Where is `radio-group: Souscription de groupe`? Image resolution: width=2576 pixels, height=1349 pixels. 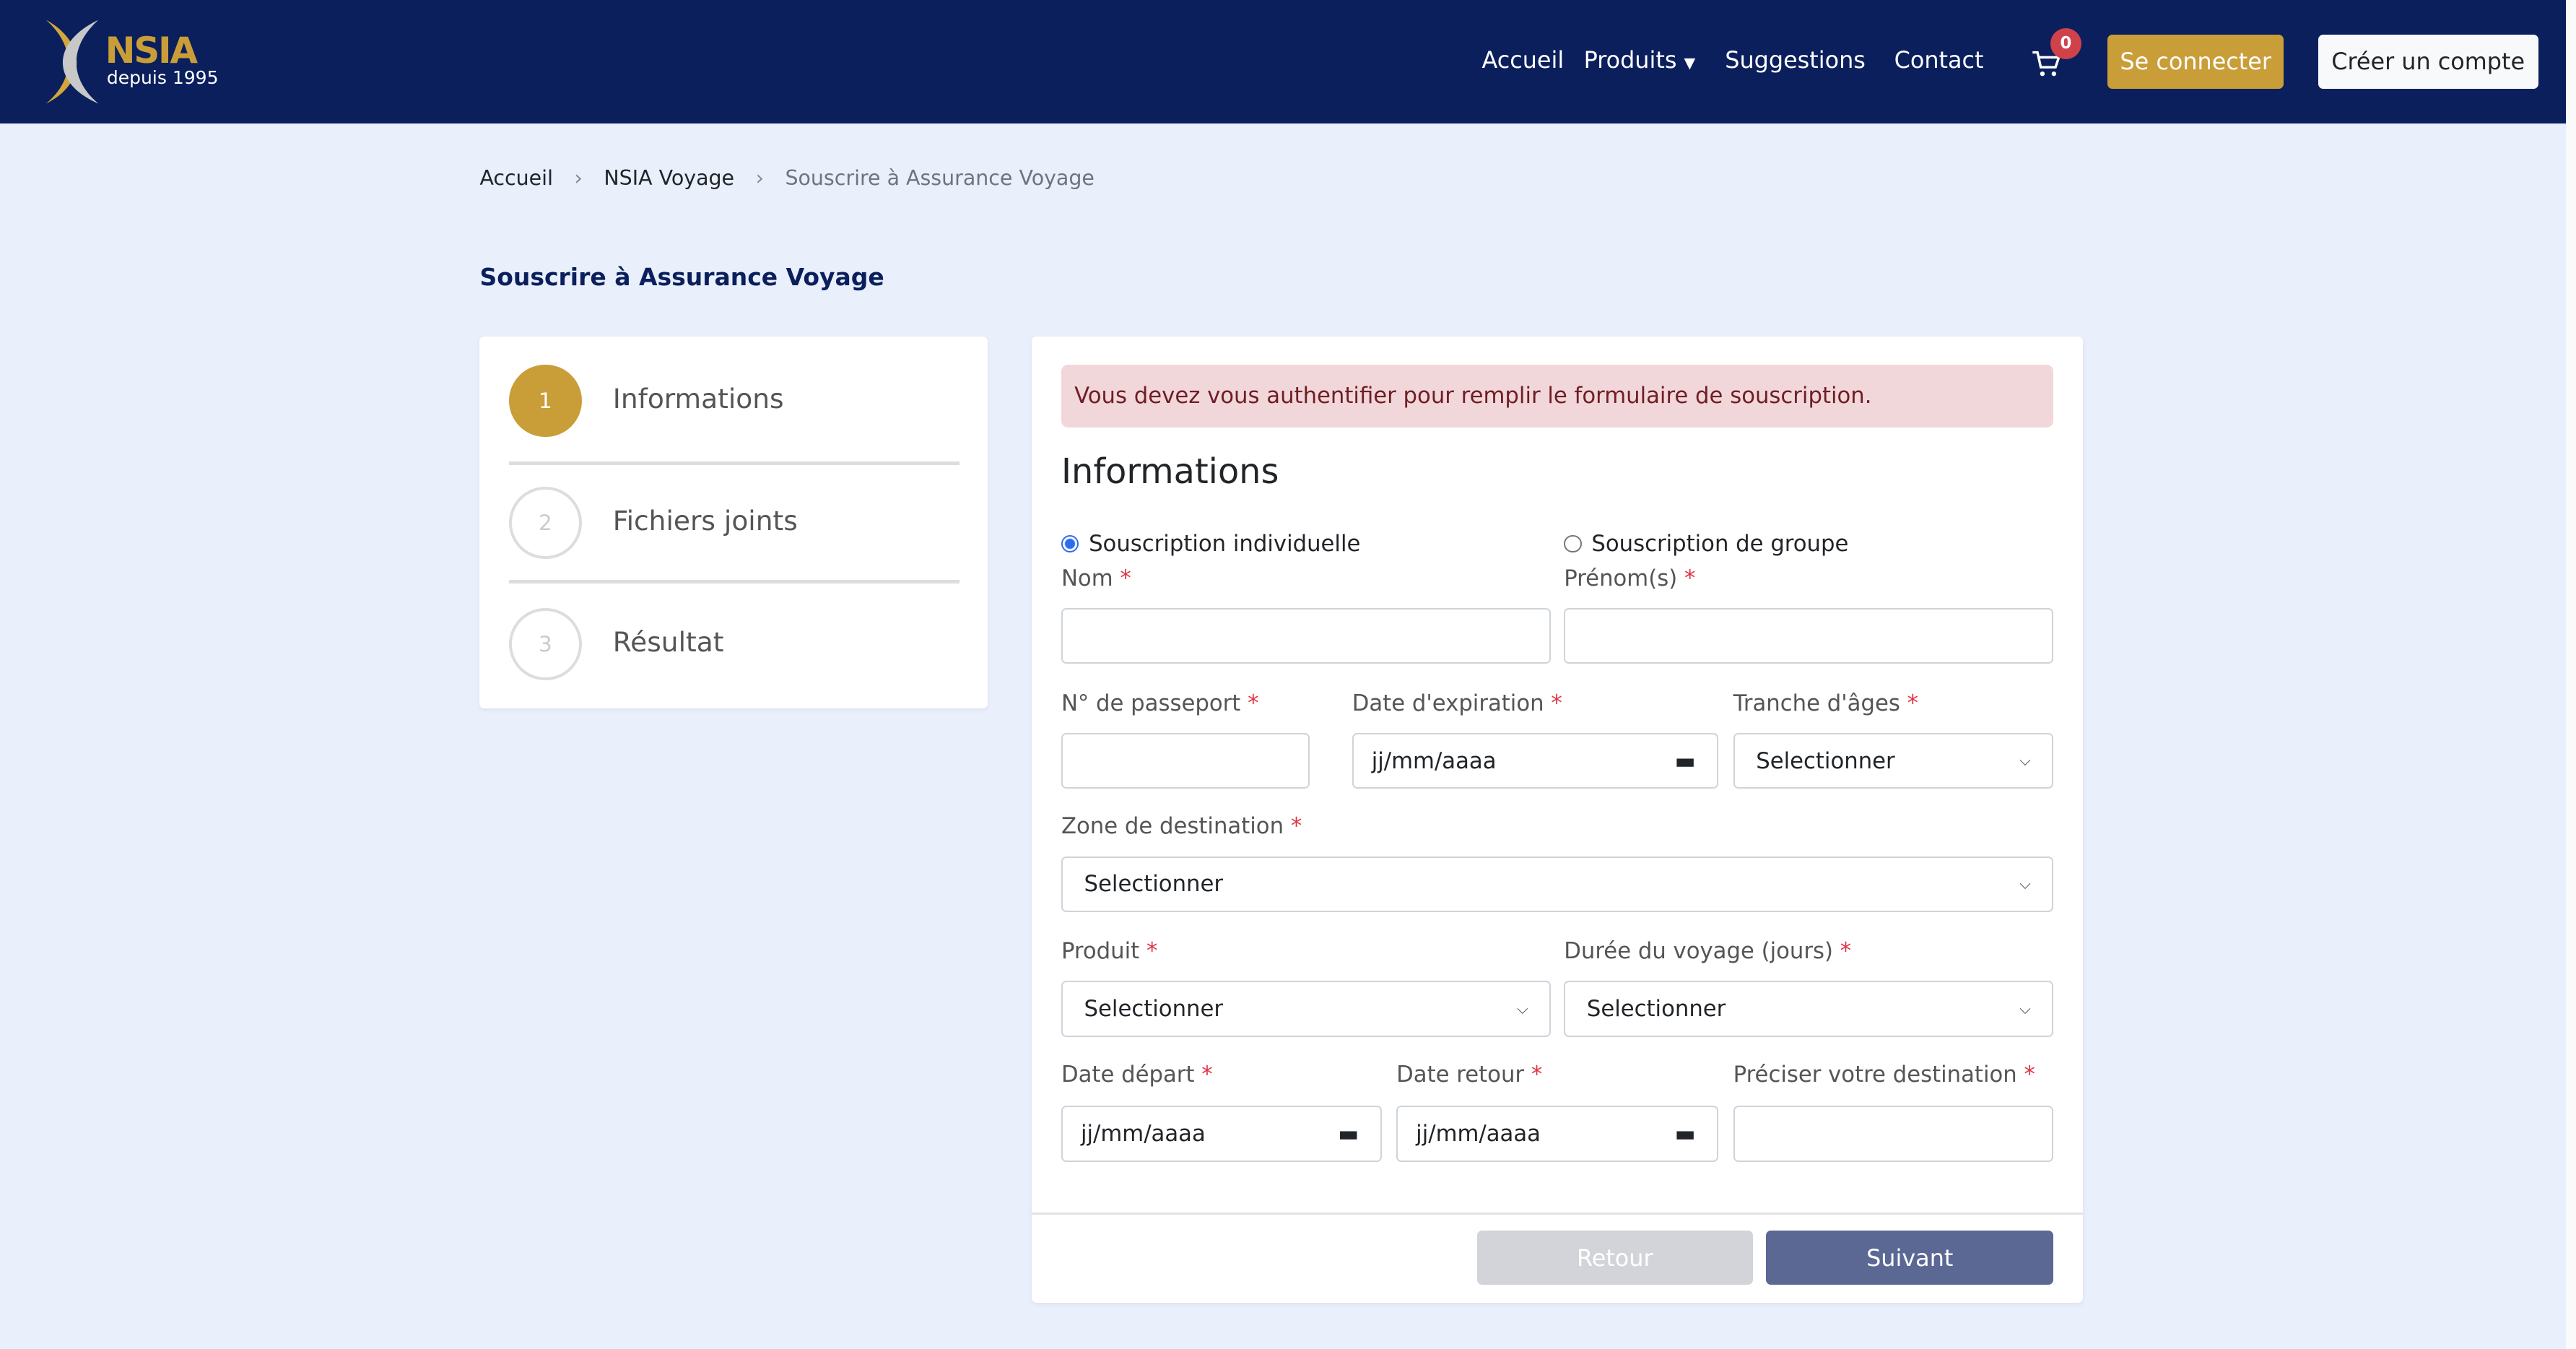
radio-group: Souscription de groupe is located at coordinates (1706, 544).